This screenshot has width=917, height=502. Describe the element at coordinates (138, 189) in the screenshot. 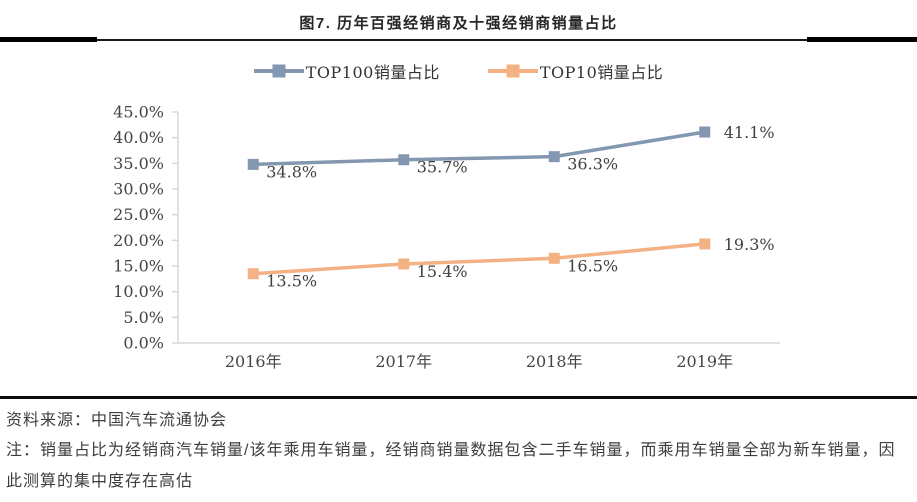

I see `y-tick-label: 30.0%` at that location.